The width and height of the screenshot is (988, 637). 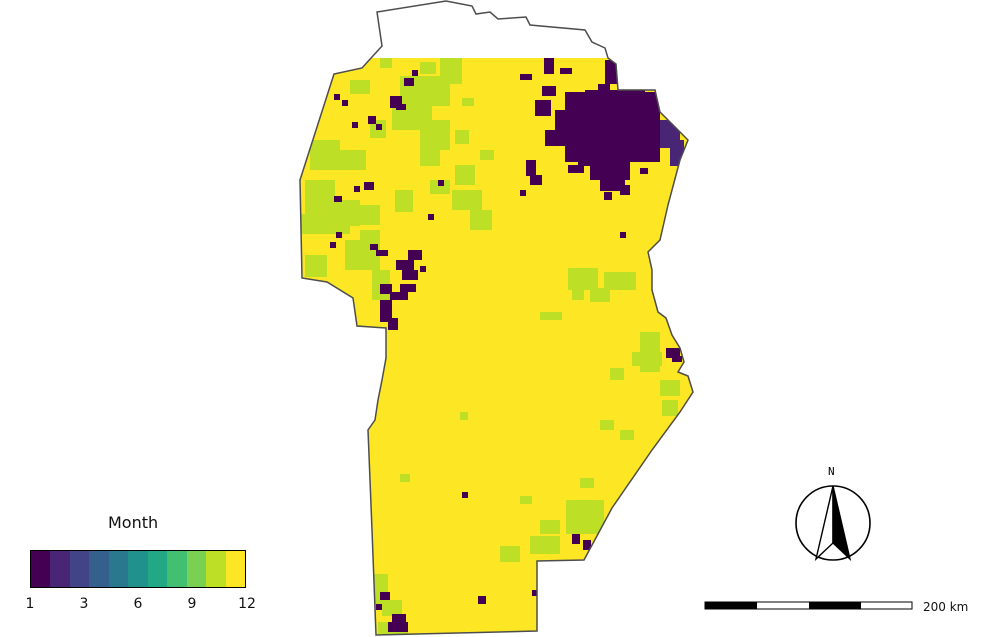 What do you see at coordinates (133, 522) in the screenshot?
I see `legend-title: Month` at bounding box center [133, 522].